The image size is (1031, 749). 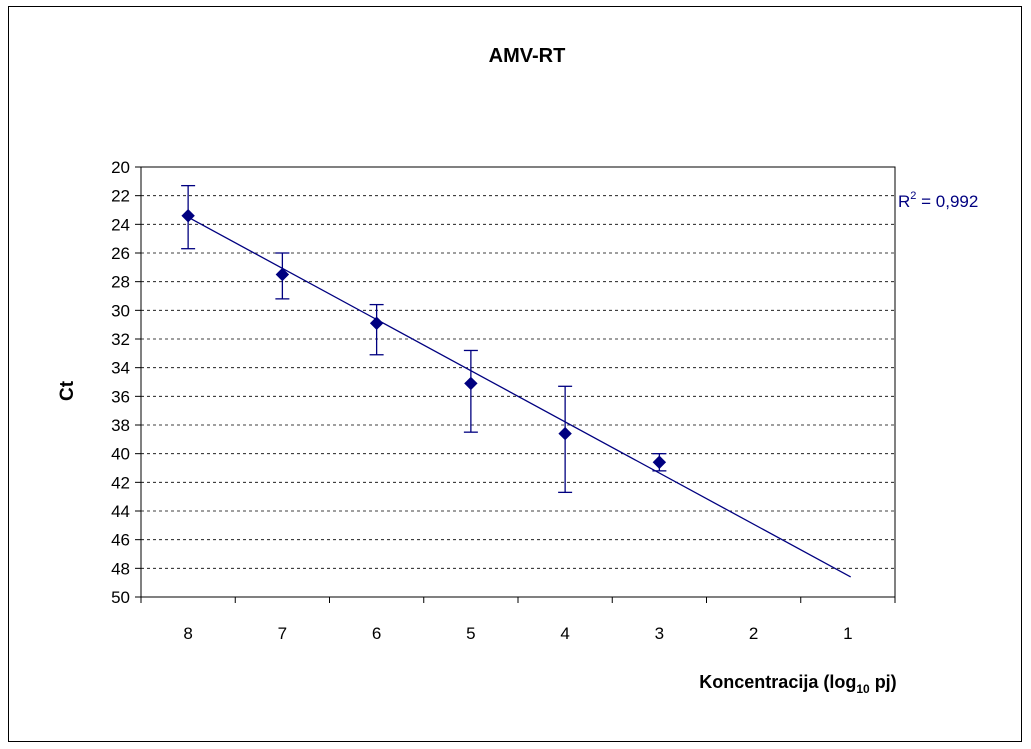 I want to click on y-tick-label: 44, so click(x=120, y=511).